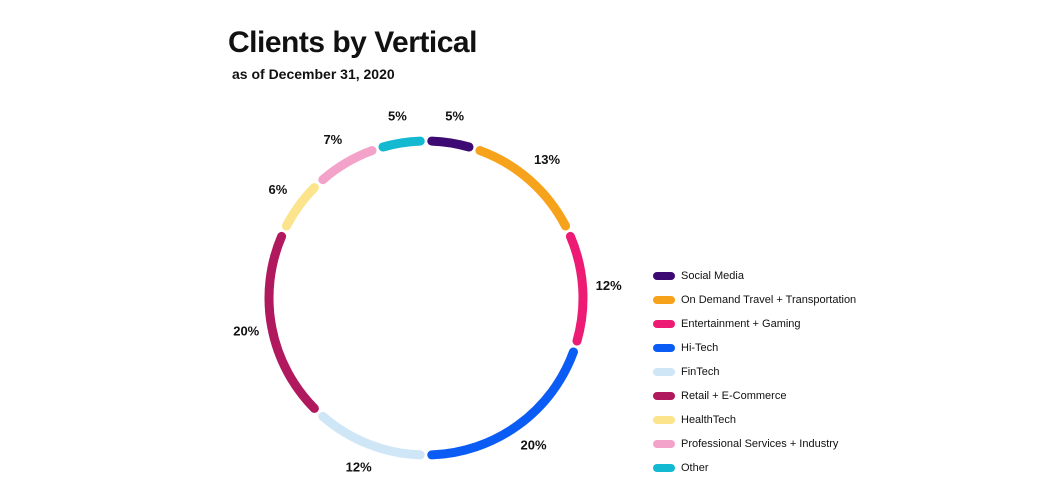  Describe the element at coordinates (754, 420) in the screenshot. I see `legend-item: HealthTech` at that location.